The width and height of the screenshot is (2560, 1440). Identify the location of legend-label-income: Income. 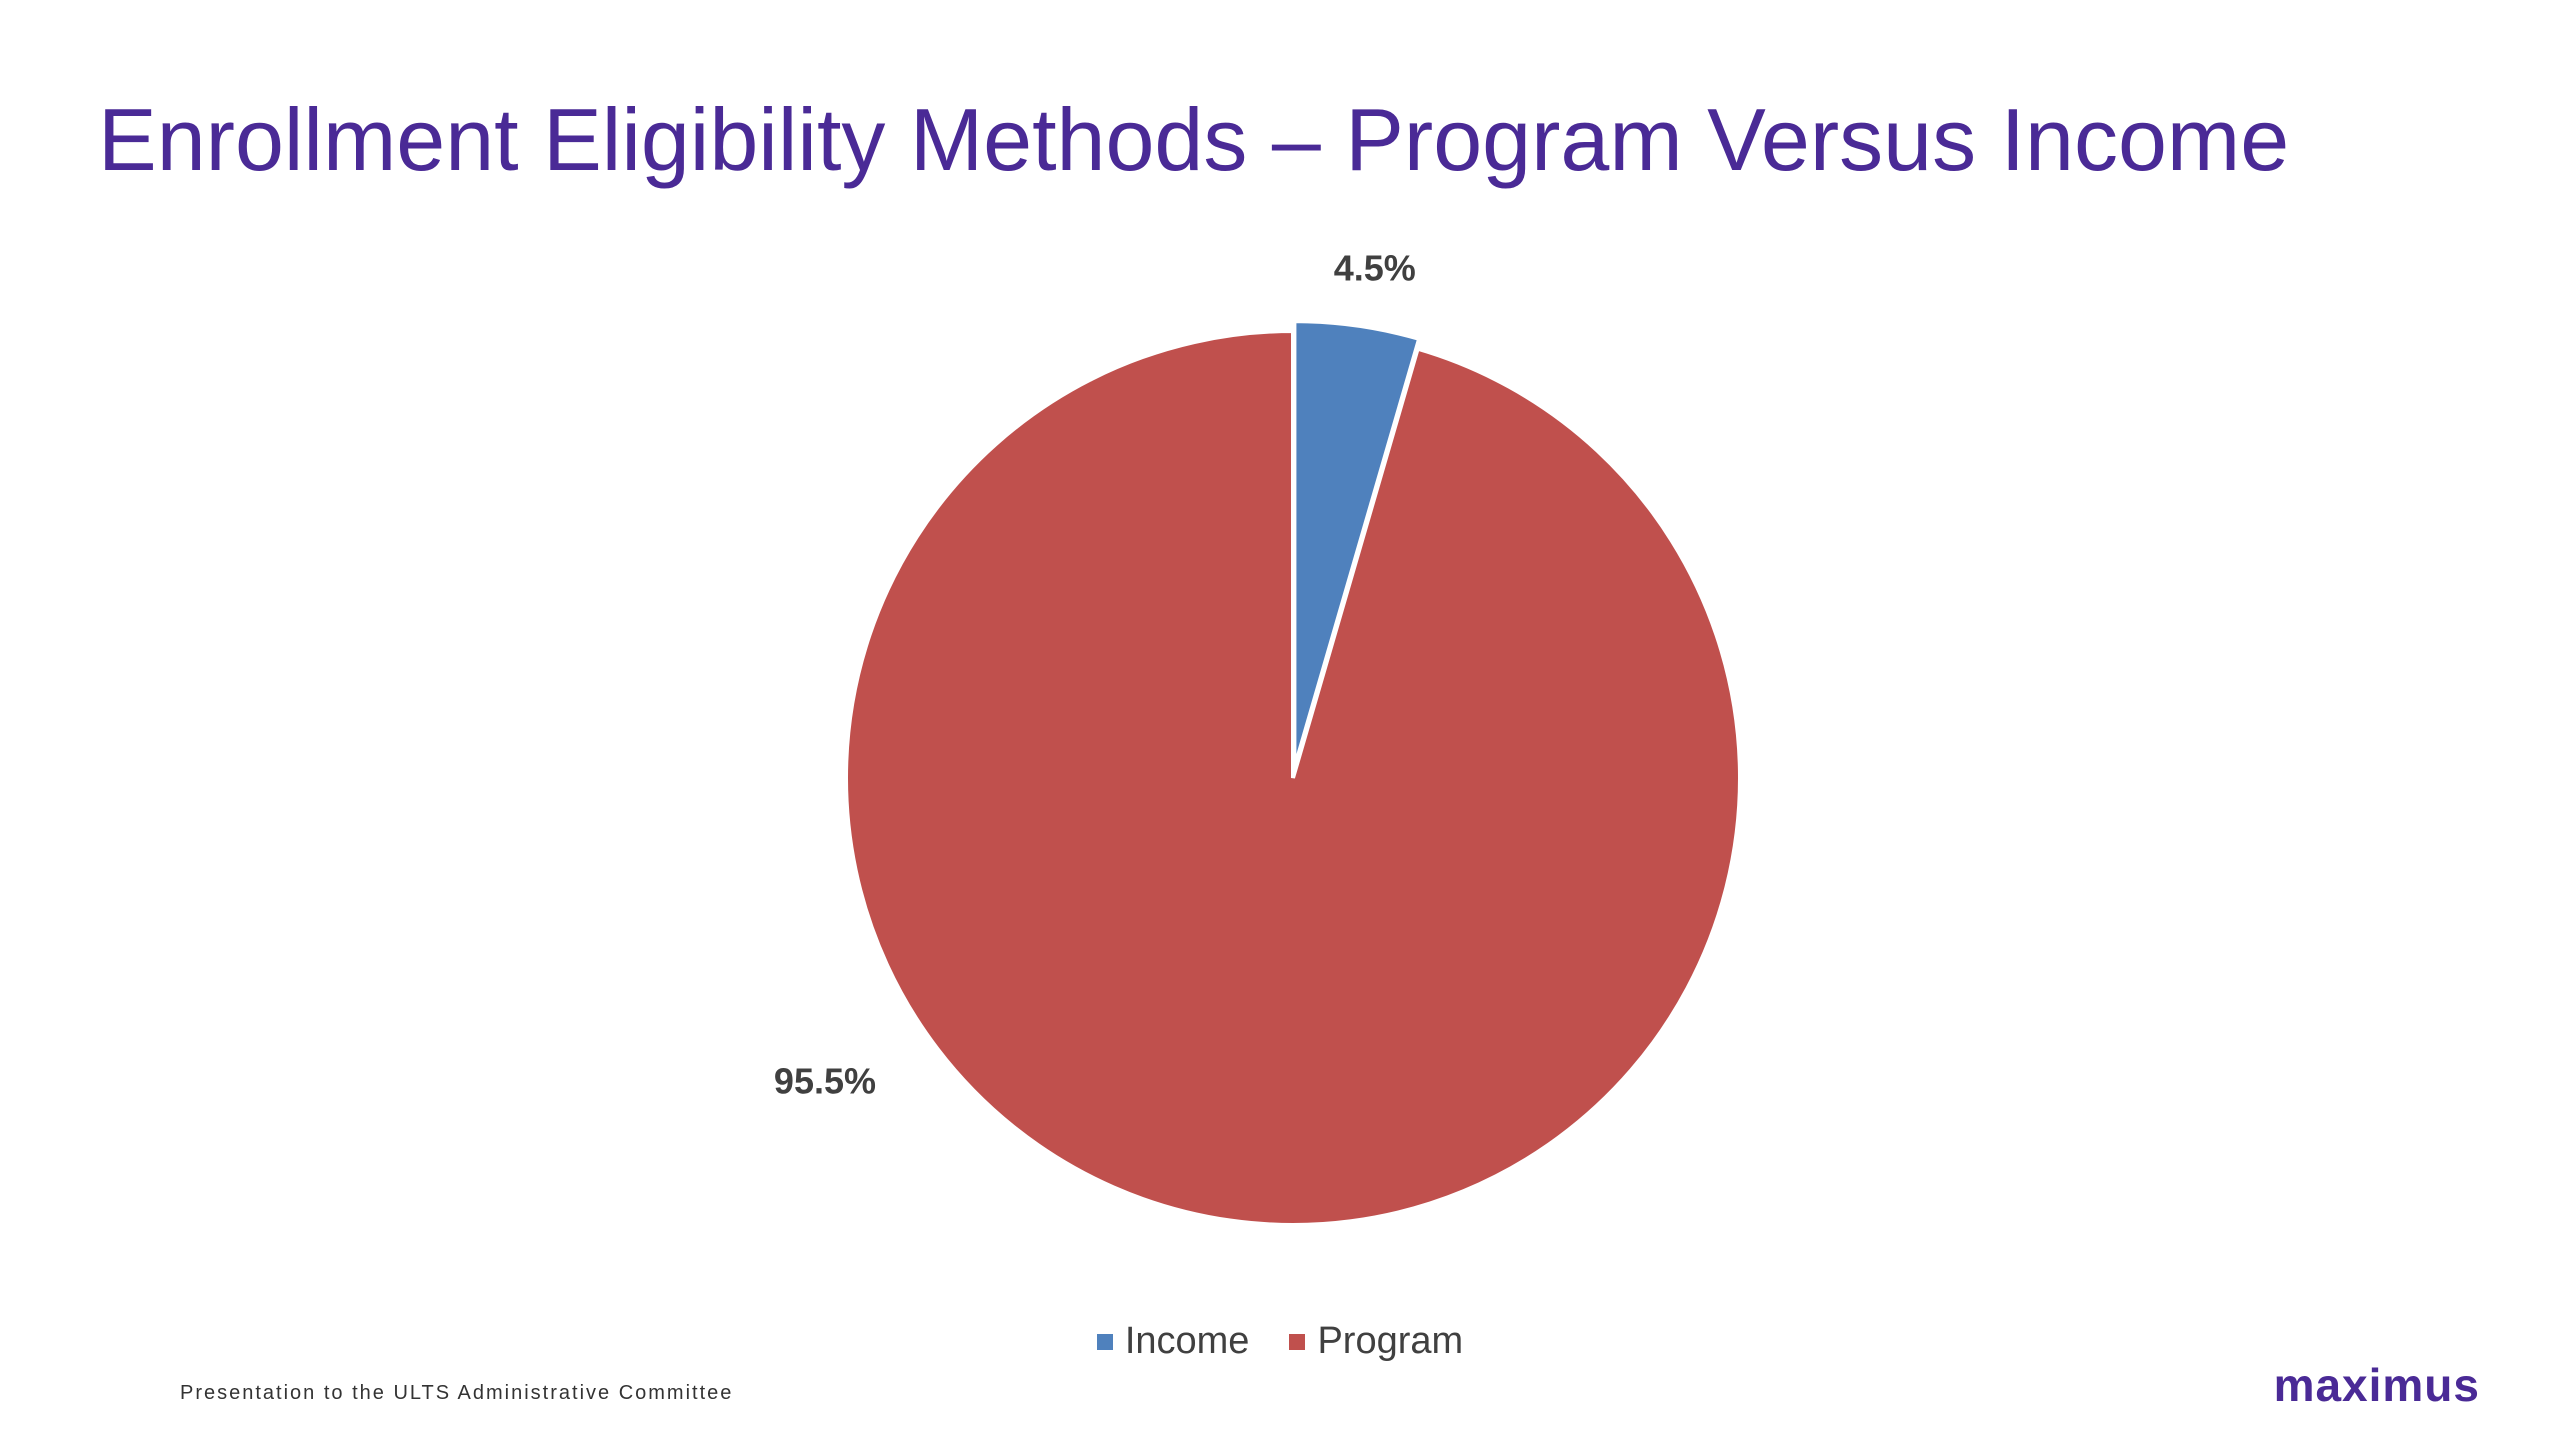
(1187, 1341).